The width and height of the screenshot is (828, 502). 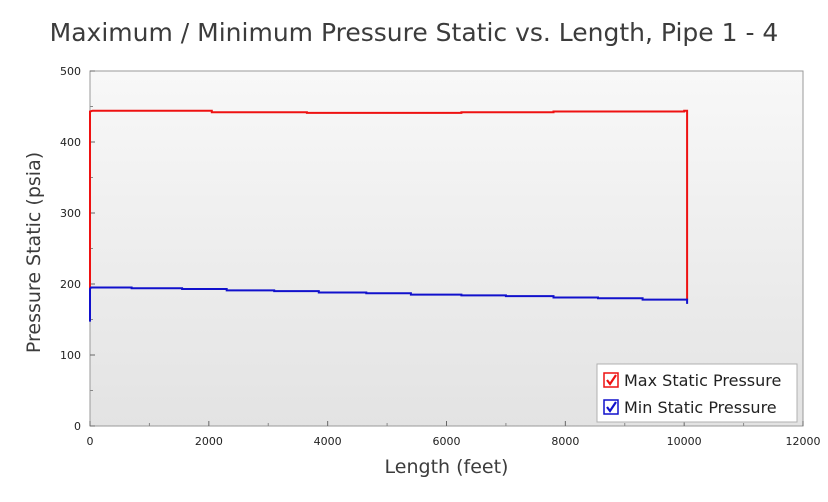 I want to click on y-tick-label: 0, so click(x=77, y=426).